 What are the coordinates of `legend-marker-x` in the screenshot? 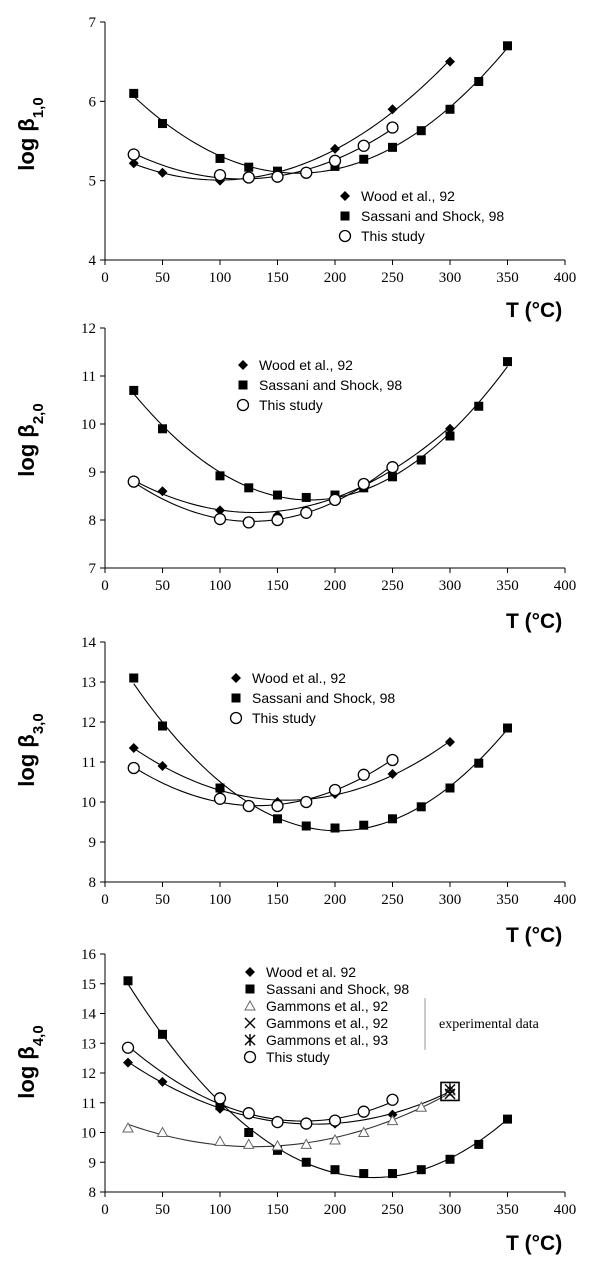 It's located at (250, 1023).